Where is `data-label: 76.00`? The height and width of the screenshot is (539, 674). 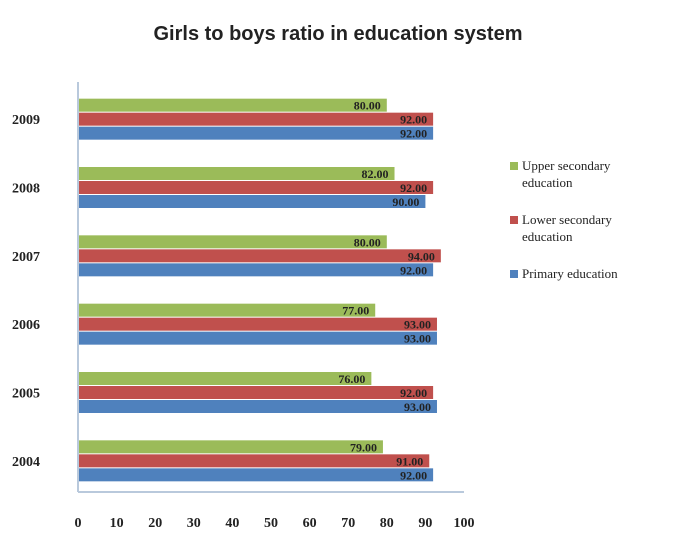 data-label: 76.00 is located at coordinates (351, 379).